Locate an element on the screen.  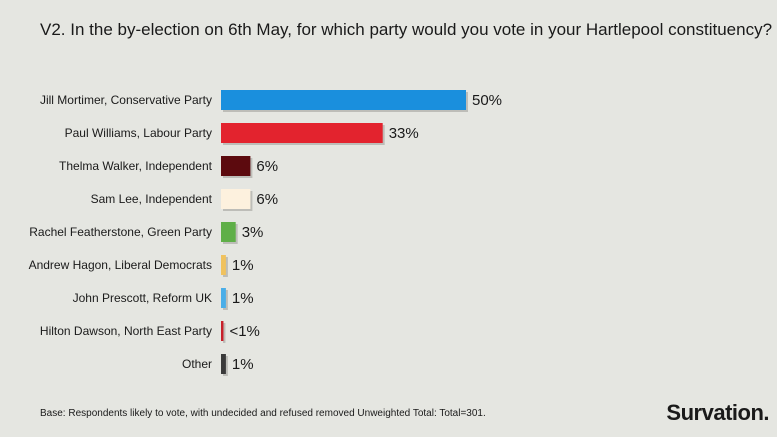
category-label: Other is located at coordinates (197, 364).